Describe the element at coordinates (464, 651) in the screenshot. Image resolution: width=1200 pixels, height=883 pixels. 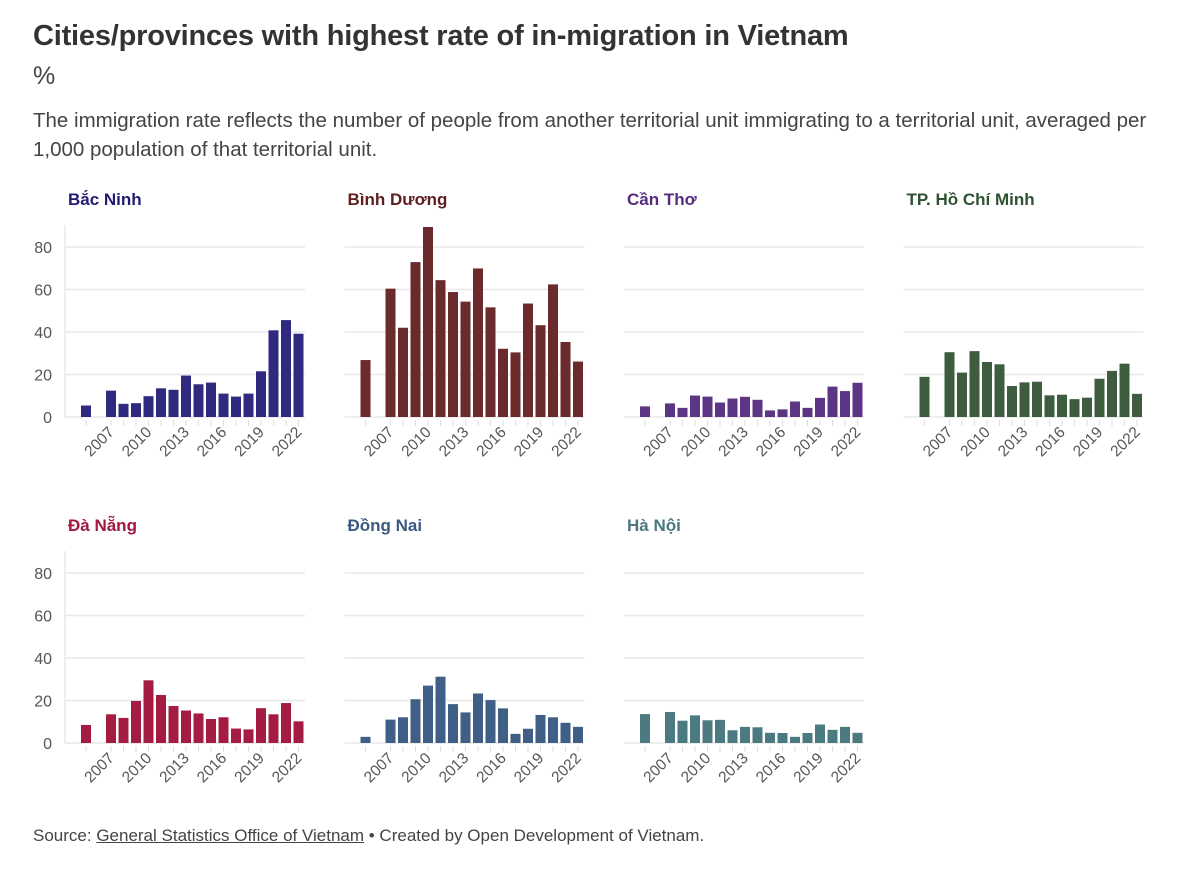
I see `panel--ng-nai: Đồng Nai 2007 2010 2013 2016 2019 2022` at that location.